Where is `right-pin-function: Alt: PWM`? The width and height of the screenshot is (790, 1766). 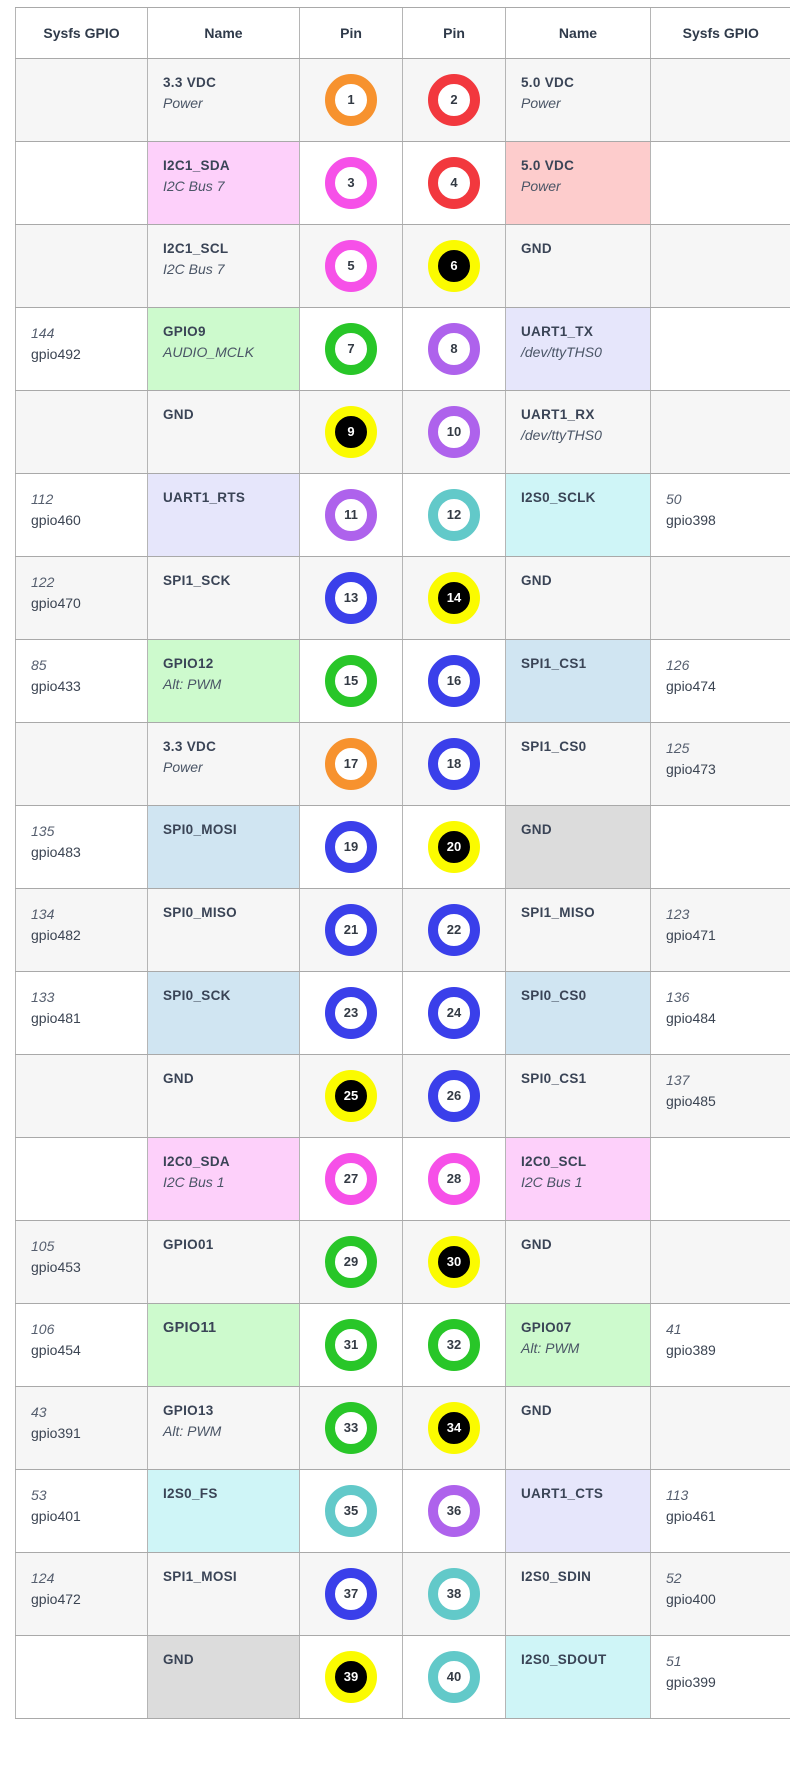
right-pin-function: Alt: PWM is located at coordinates (550, 1348).